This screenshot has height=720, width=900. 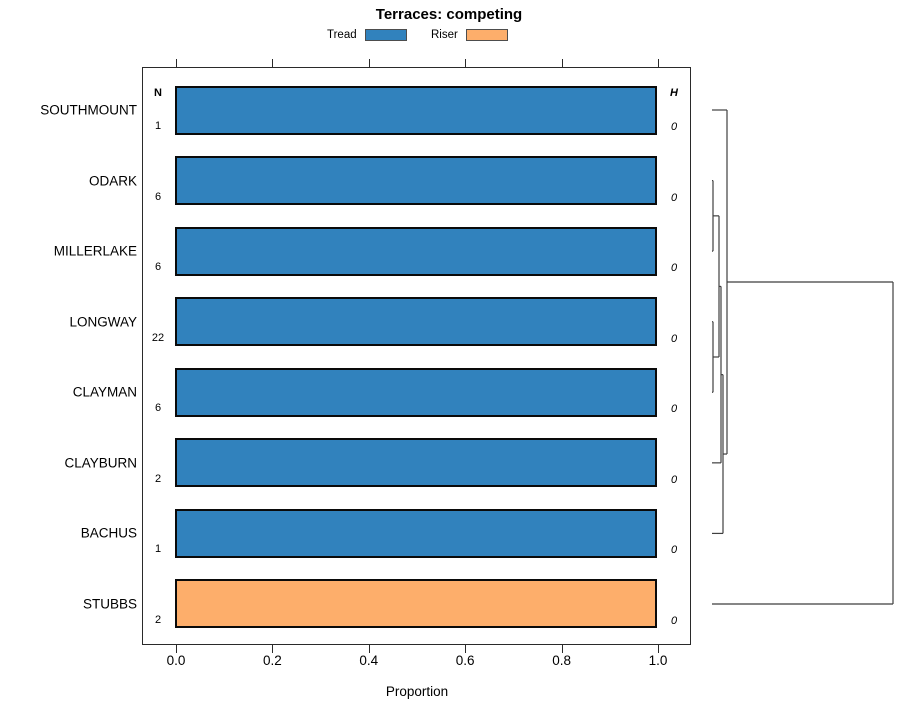 What do you see at coordinates (486, 34) in the screenshot?
I see `legend-swatch-riser` at bounding box center [486, 34].